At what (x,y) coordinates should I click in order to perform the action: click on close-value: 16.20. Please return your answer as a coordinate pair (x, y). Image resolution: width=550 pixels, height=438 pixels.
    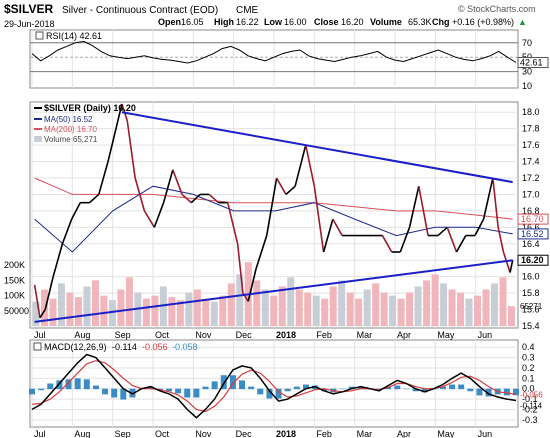
    Looking at the image, I should click on (352, 22).